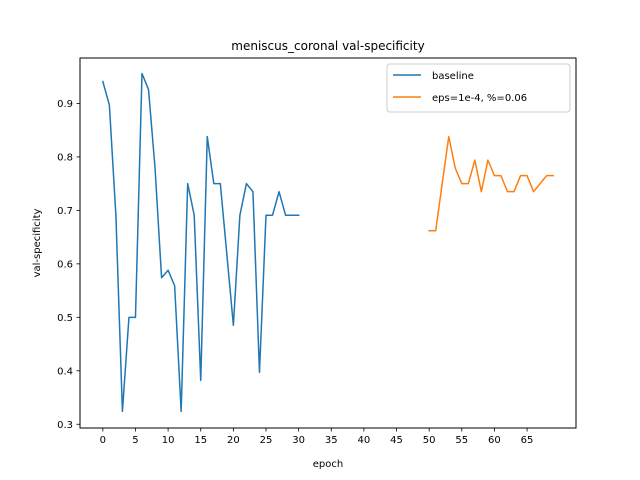 The height and width of the screenshot is (480, 640). I want to click on x-tick-label: 0, so click(103, 440).